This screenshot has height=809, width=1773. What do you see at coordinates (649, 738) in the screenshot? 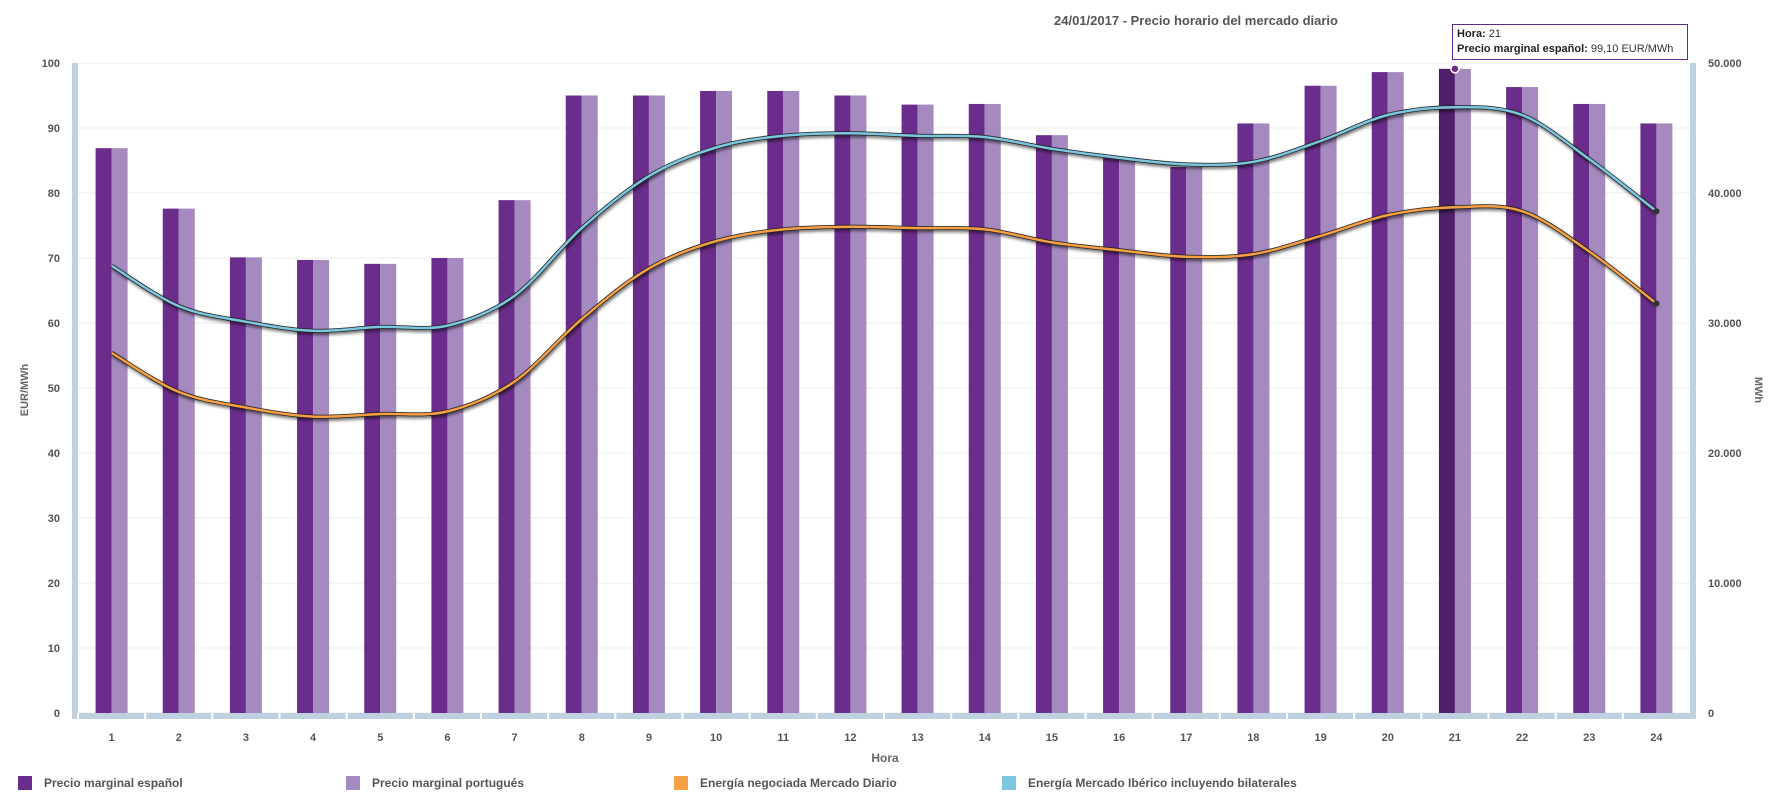
I see `x-tick-label: 9` at bounding box center [649, 738].